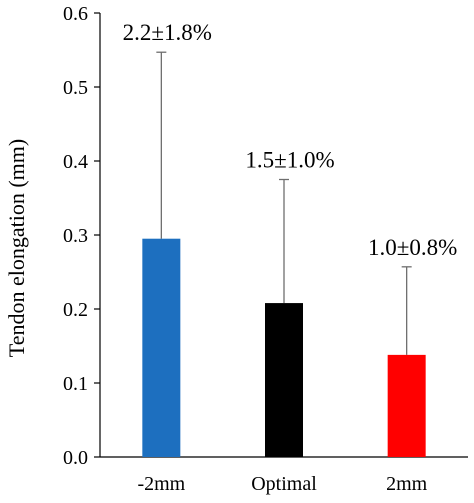 The height and width of the screenshot is (503, 474). I want to click on y-tick-label: 0.5, so click(75, 88).